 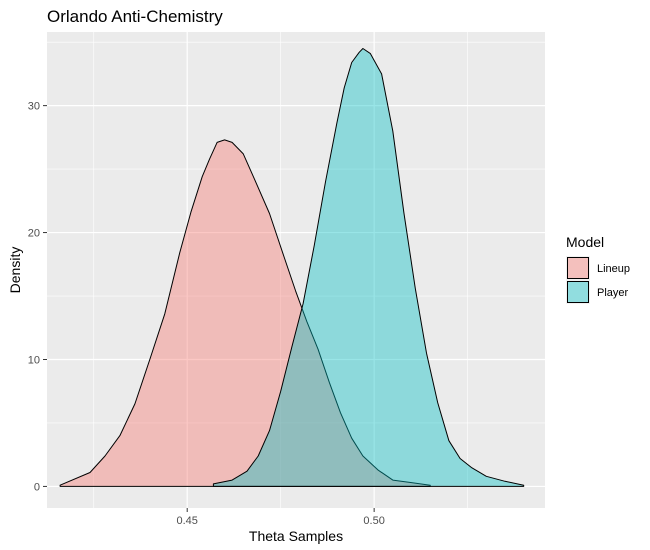 I want to click on y-tick-label: 30, so click(x=34, y=107).